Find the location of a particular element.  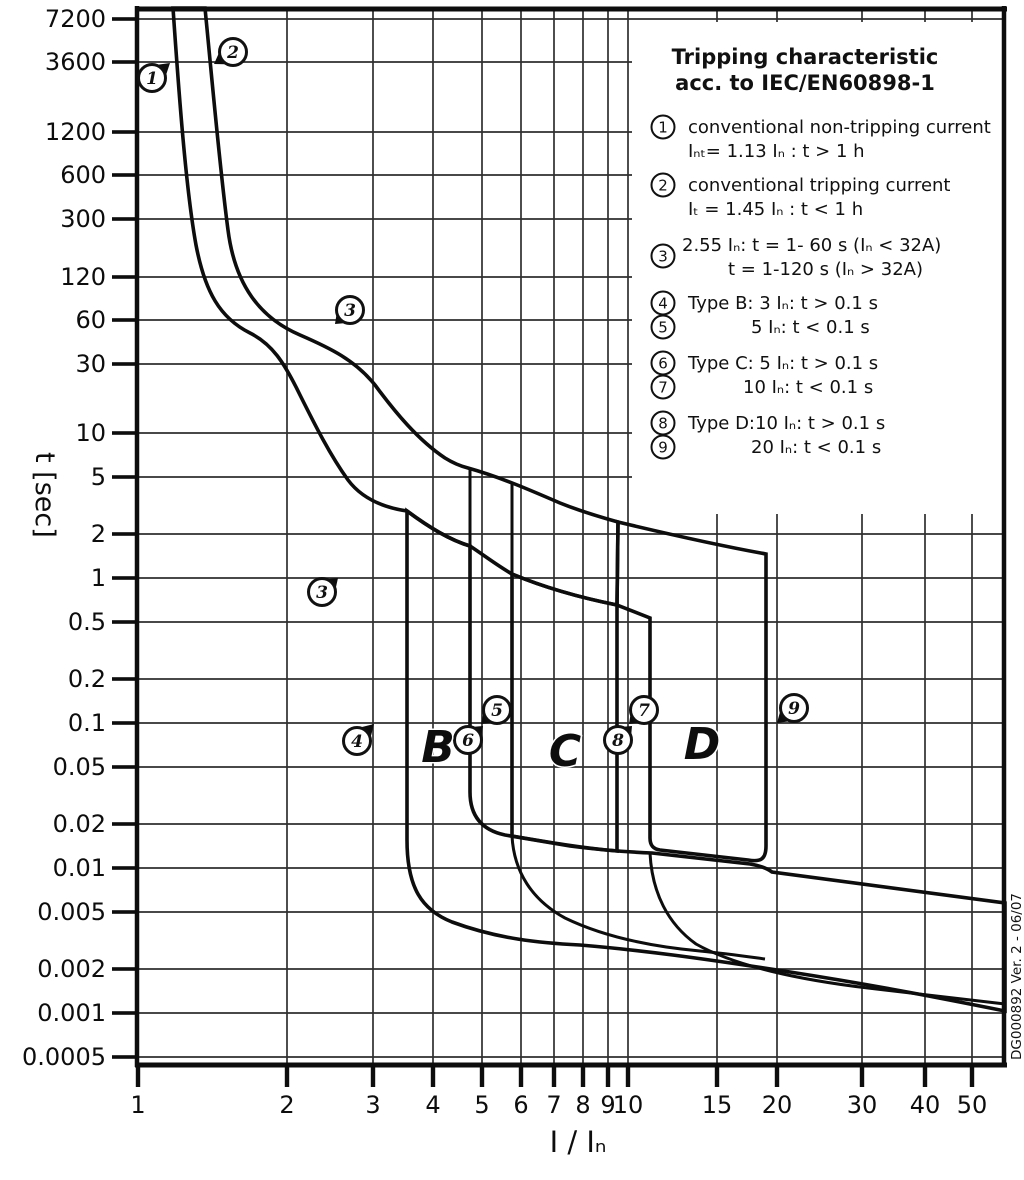

legend-label: t = 1-120 s (Iₙ > 32A) is located at coordinates (825, 269).